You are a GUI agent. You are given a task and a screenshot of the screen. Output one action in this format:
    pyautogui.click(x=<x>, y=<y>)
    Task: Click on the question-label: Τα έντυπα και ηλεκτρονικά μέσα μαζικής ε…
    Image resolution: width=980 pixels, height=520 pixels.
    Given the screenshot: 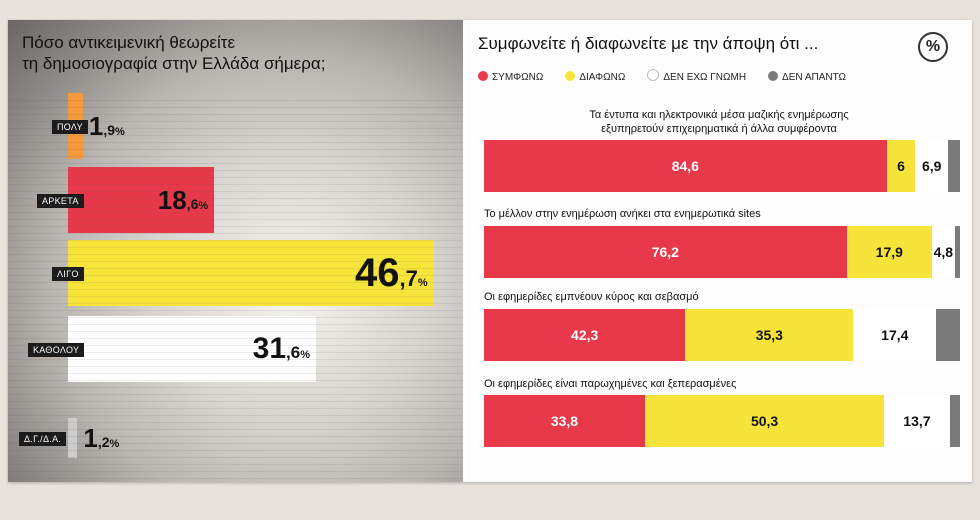 What is the action you would take?
    pyautogui.click(x=719, y=122)
    